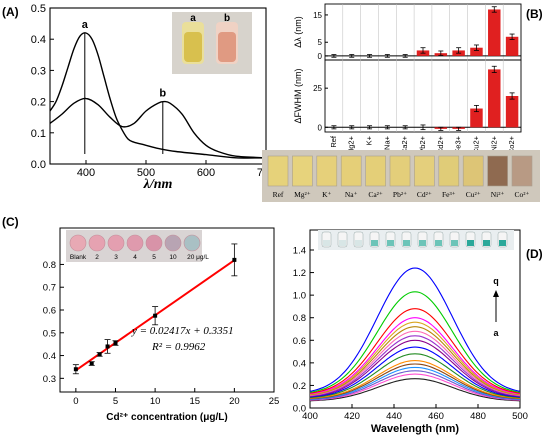  I want to click on well-label: 20 μg/L, so click(198, 257).